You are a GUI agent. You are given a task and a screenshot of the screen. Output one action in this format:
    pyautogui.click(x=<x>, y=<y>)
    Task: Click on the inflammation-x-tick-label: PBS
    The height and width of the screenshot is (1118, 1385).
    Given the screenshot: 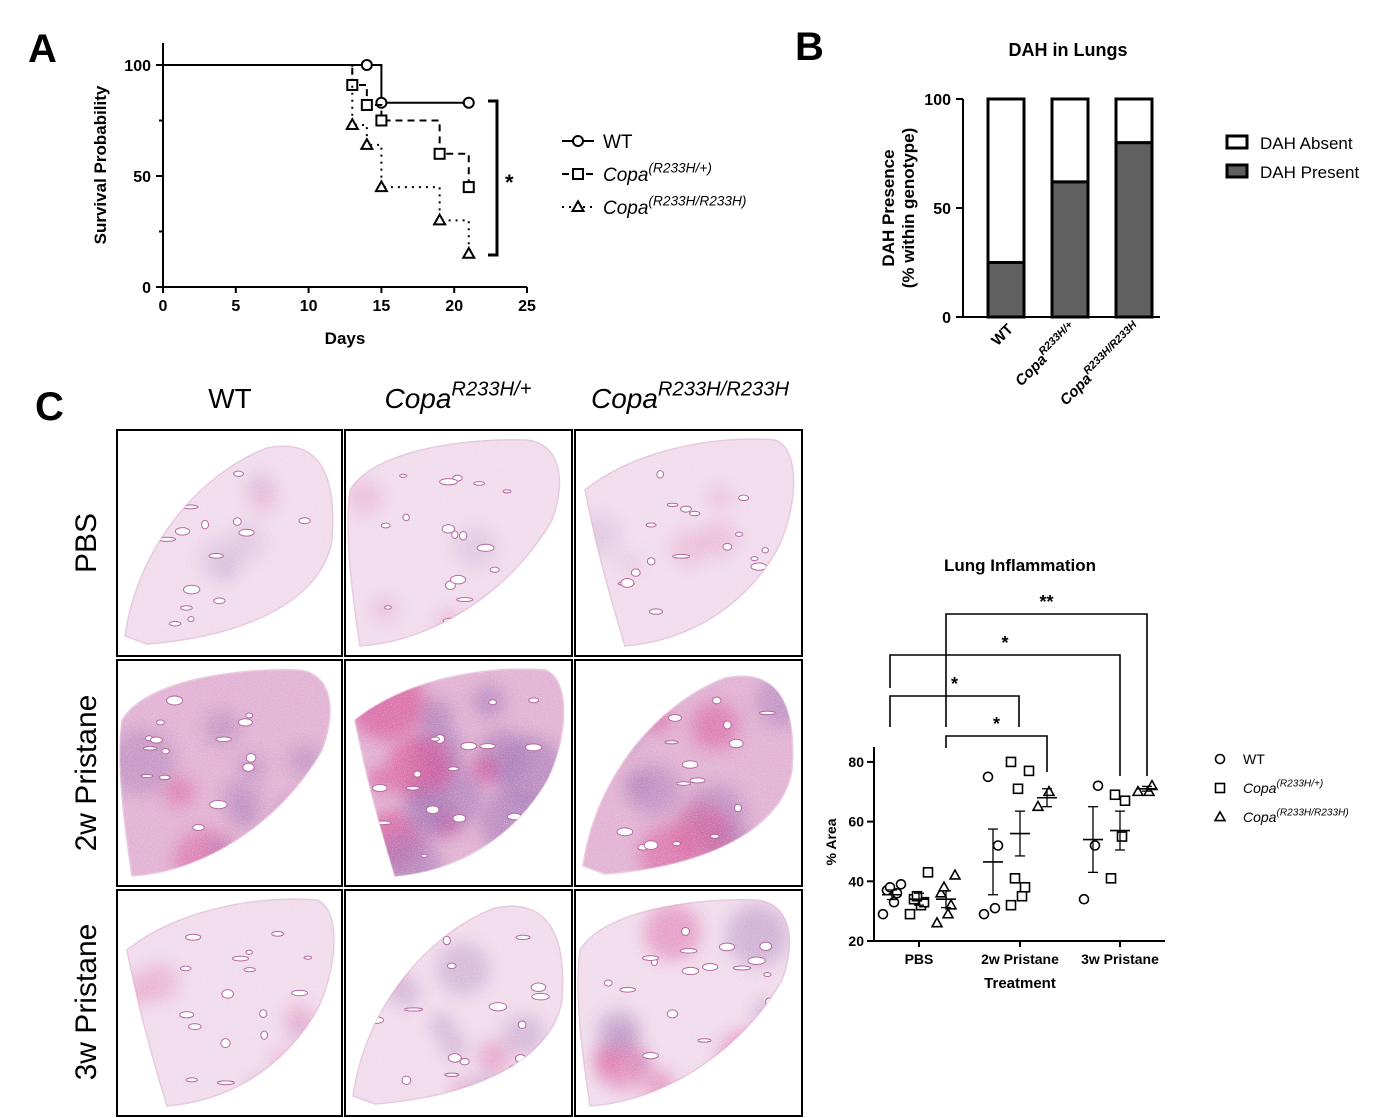 What is the action you would take?
    pyautogui.click(x=919, y=959)
    